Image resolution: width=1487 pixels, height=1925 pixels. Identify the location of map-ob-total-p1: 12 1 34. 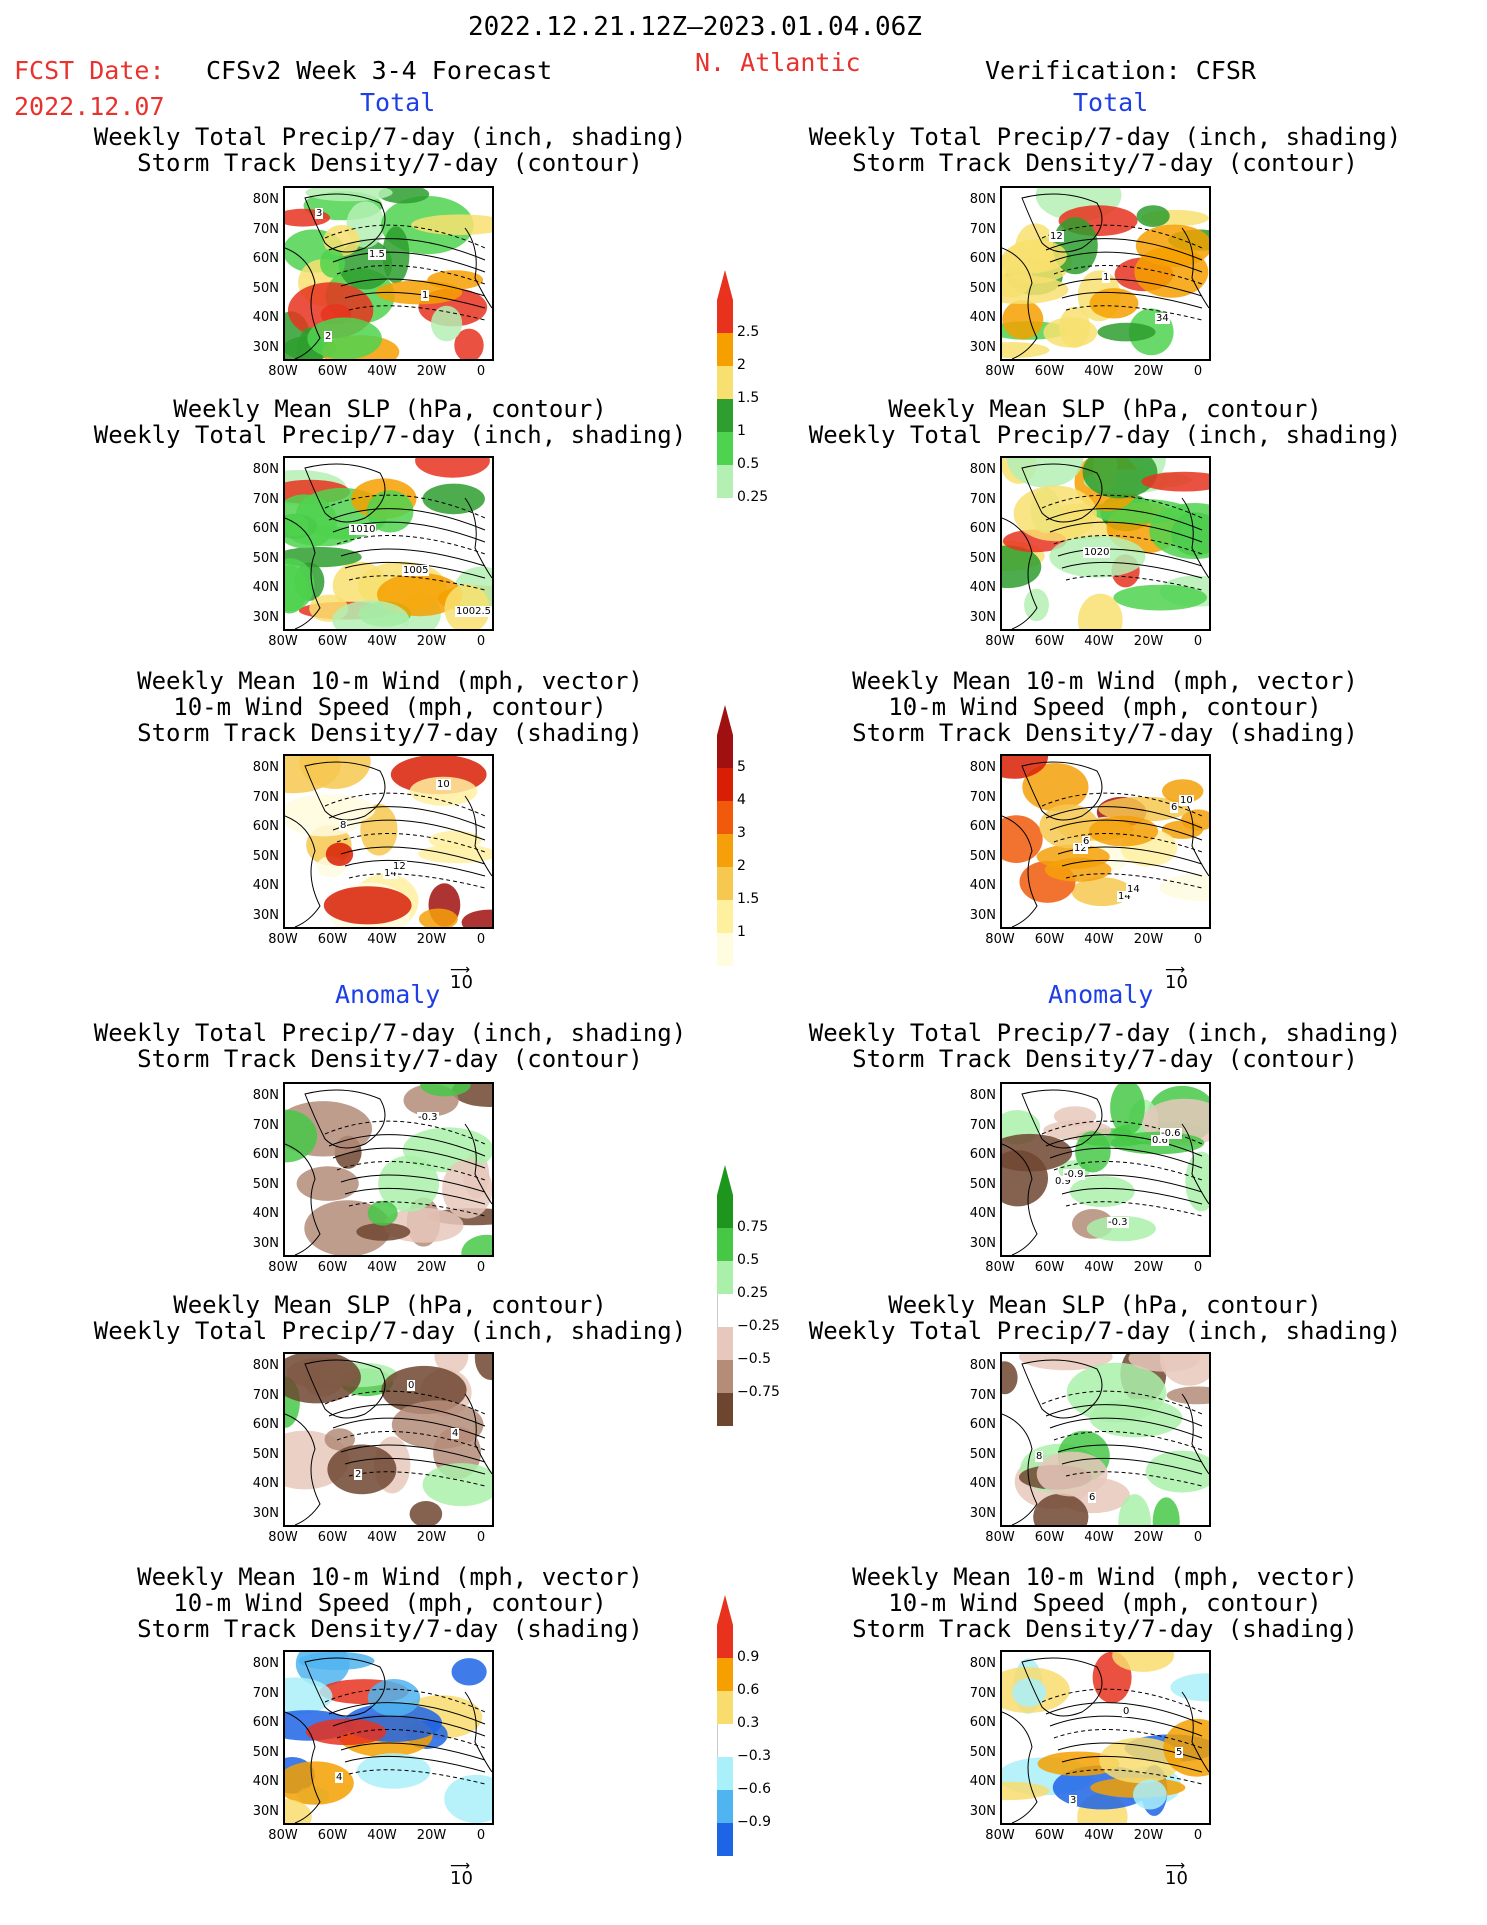
(1105, 273).